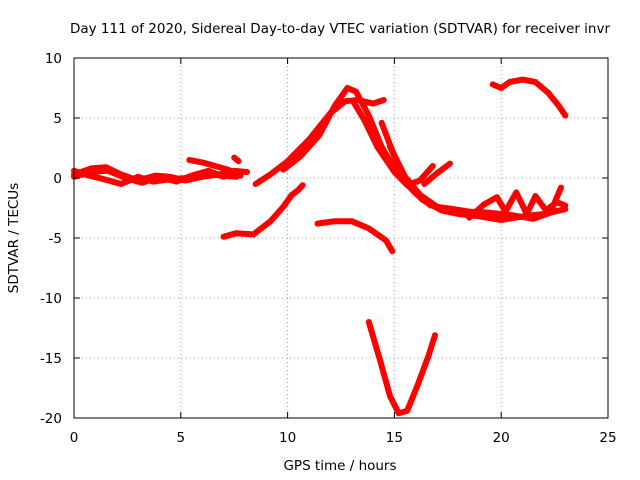 The width and height of the screenshot is (640, 480). Describe the element at coordinates (355, 236) in the screenshot. I see `series-track-n` at that location.